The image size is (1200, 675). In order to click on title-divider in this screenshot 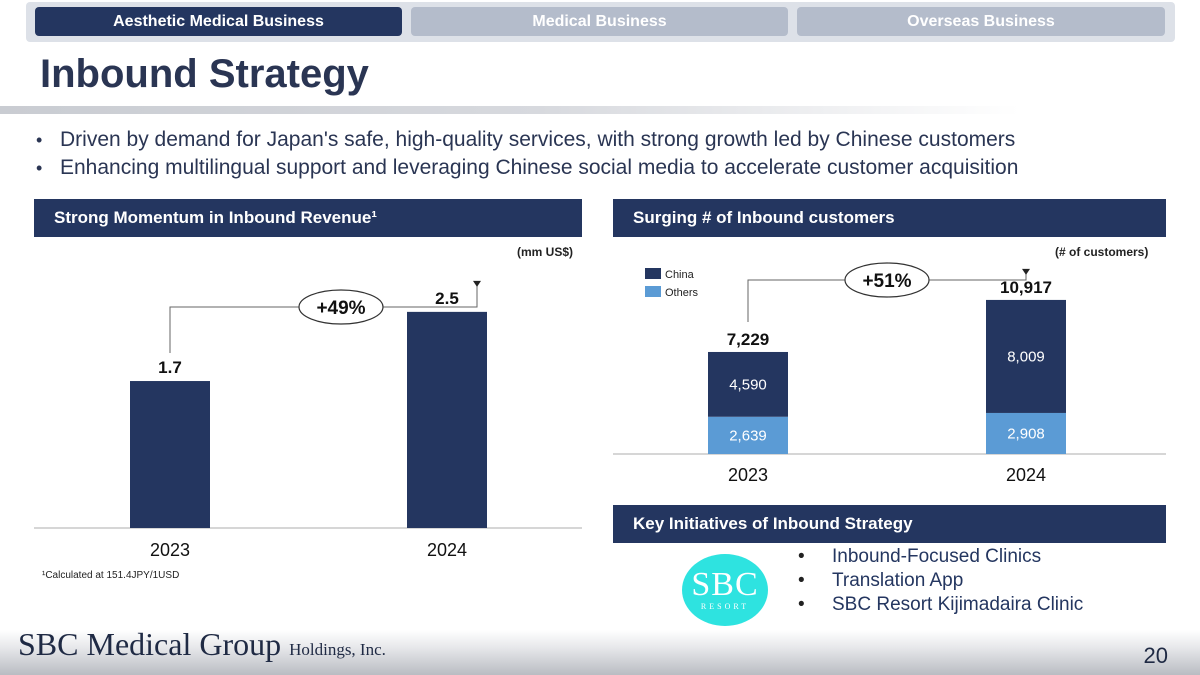, I will do `click(600, 110)`.